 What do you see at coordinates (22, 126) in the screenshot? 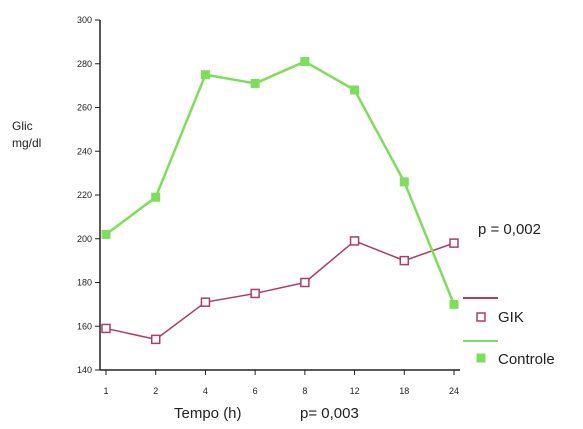
I see `y-axis-label-line1: Glic` at bounding box center [22, 126].